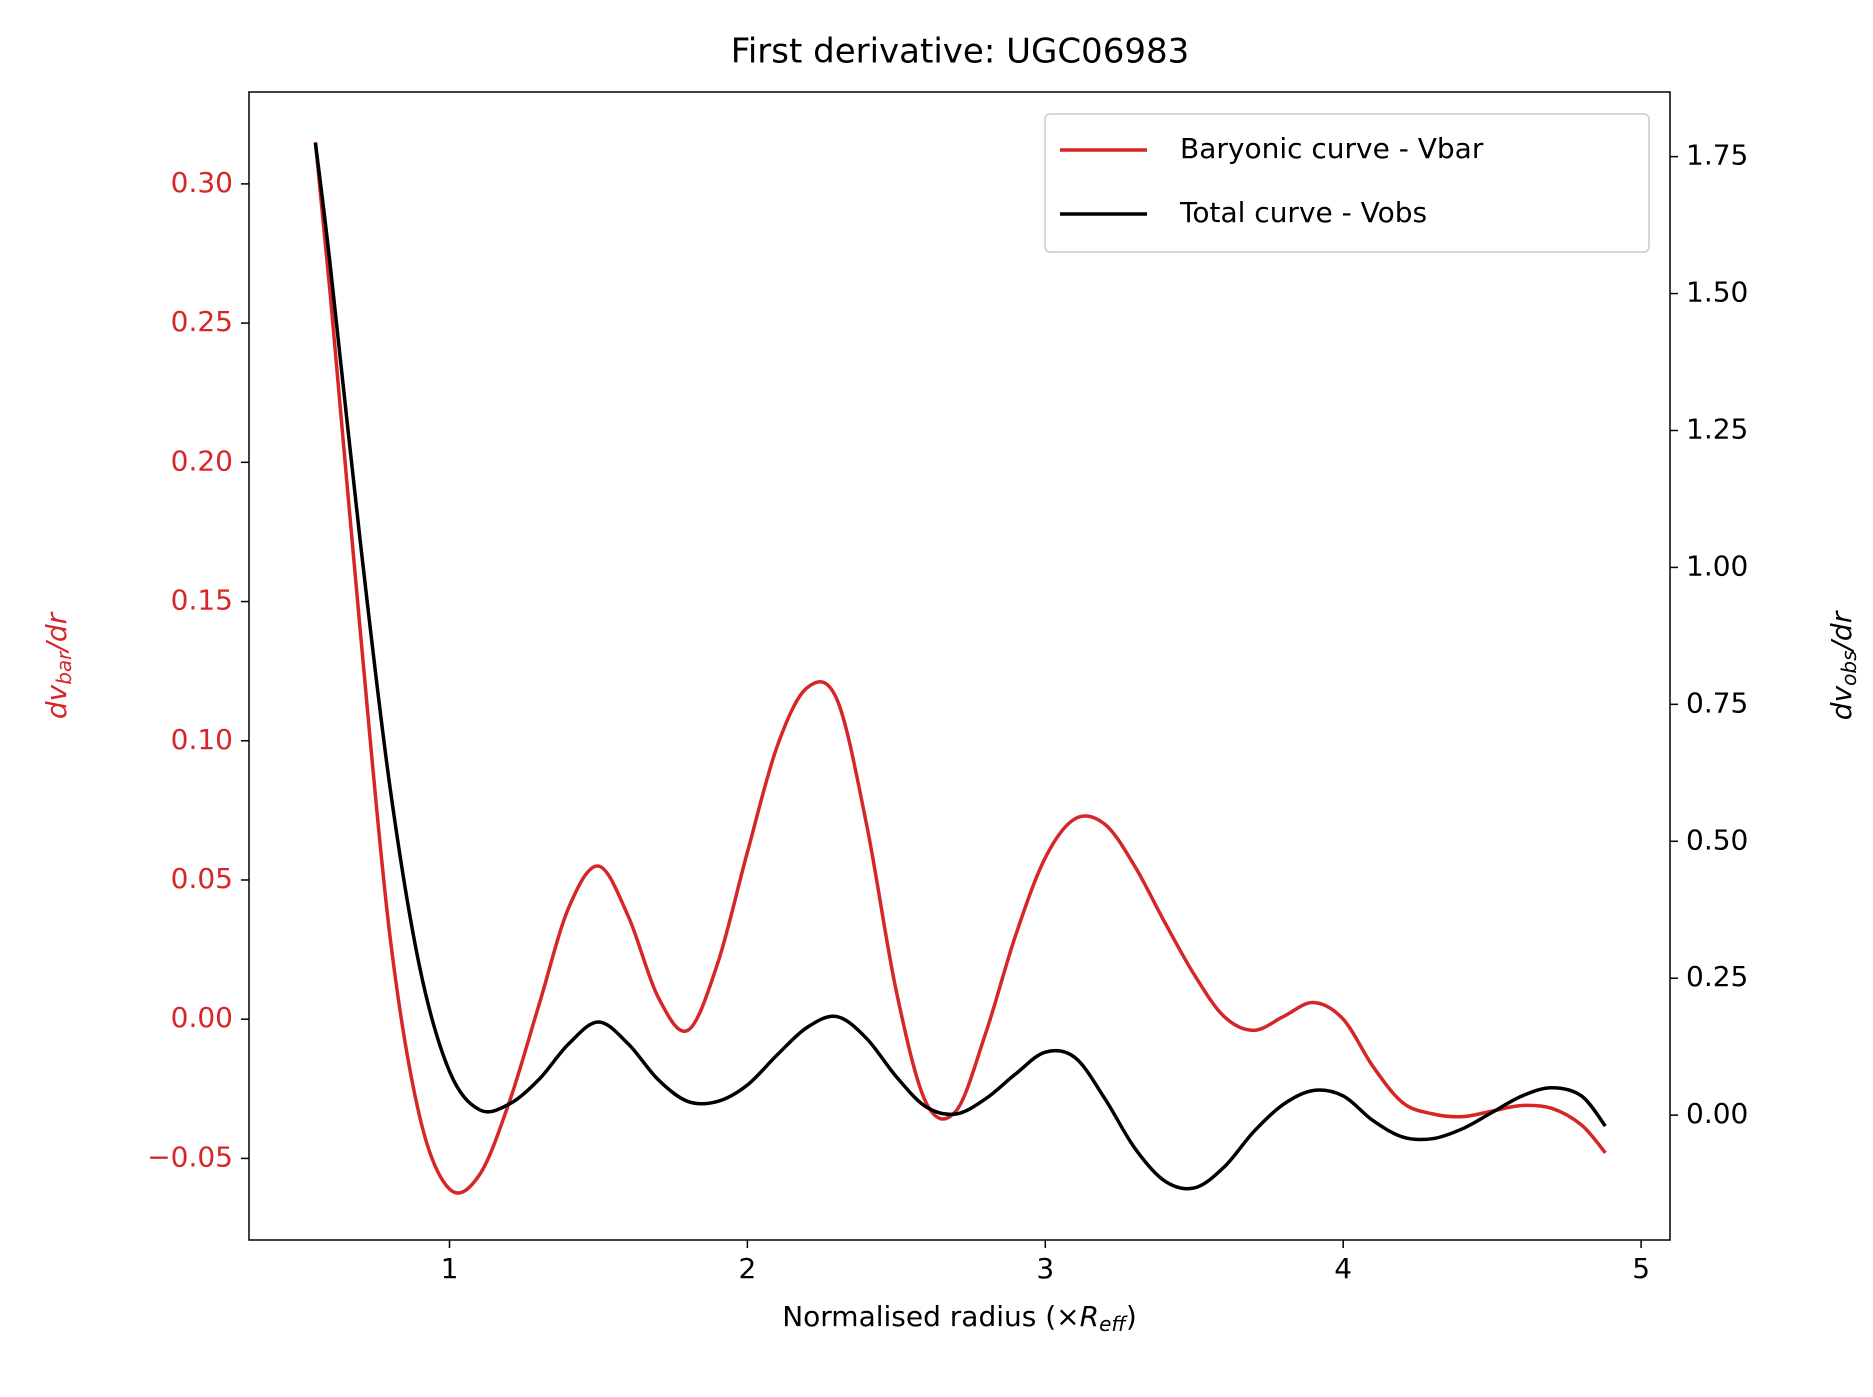  What do you see at coordinates (1717, 565) in the screenshot?
I see `y2-tick-label: 1.00` at bounding box center [1717, 565].